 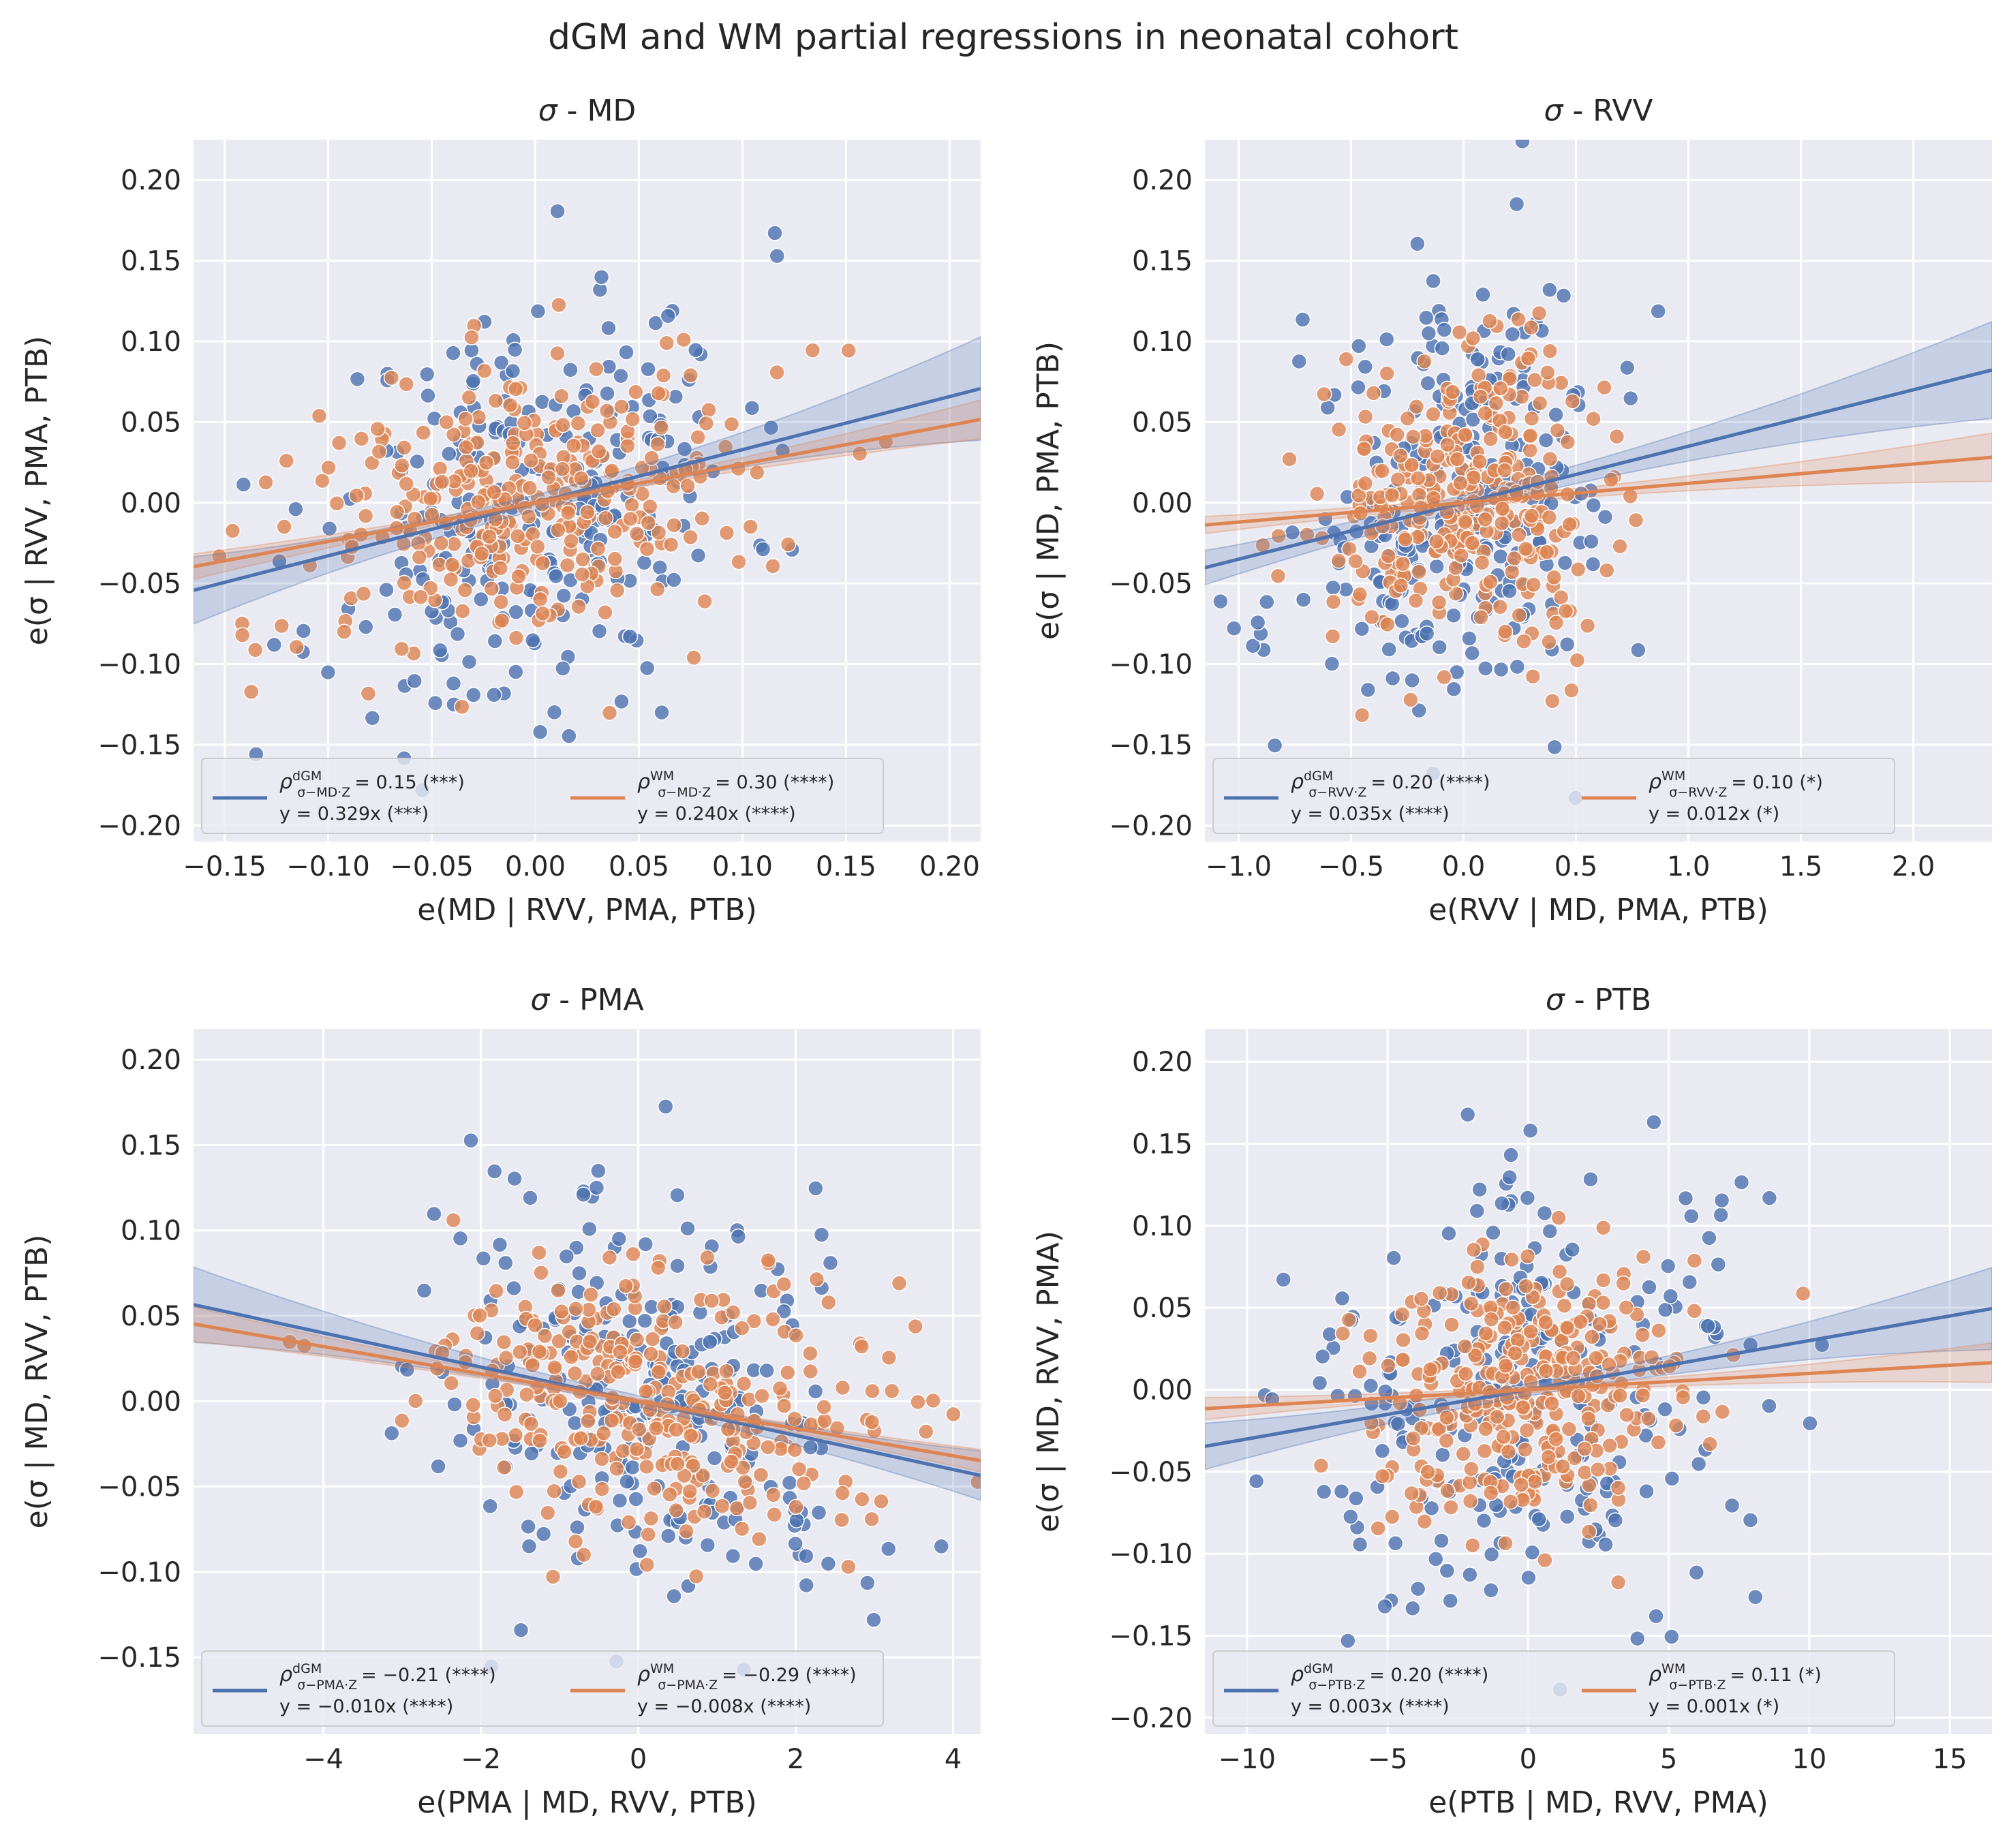 What do you see at coordinates (1151, 665) in the screenshot?
I see `y-tick-label: −0.10` at bounding box center [1151, 665].